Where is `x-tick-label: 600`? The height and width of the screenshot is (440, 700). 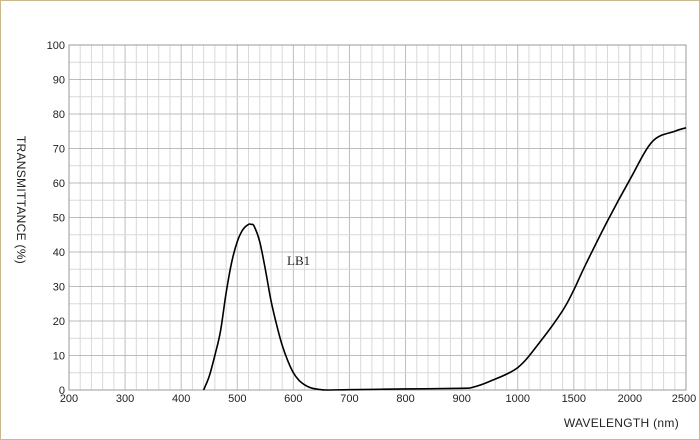 x-tick-label: 600 is located at coordinates (293, 399).